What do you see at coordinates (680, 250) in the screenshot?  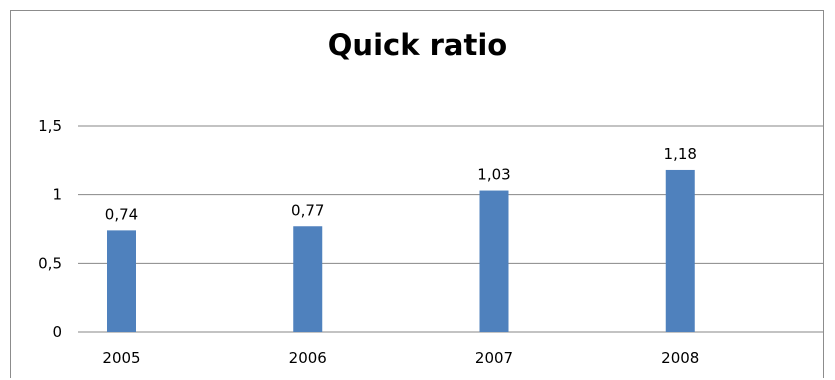 I see `bar-2008` at bounding box center [680, 250].